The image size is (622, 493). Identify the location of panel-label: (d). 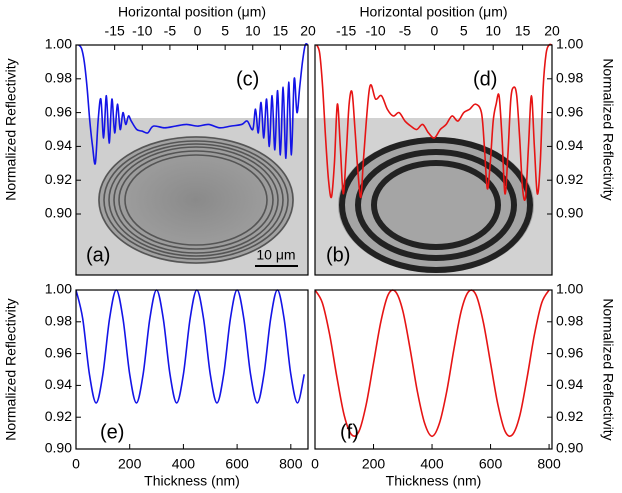
(485, 79).